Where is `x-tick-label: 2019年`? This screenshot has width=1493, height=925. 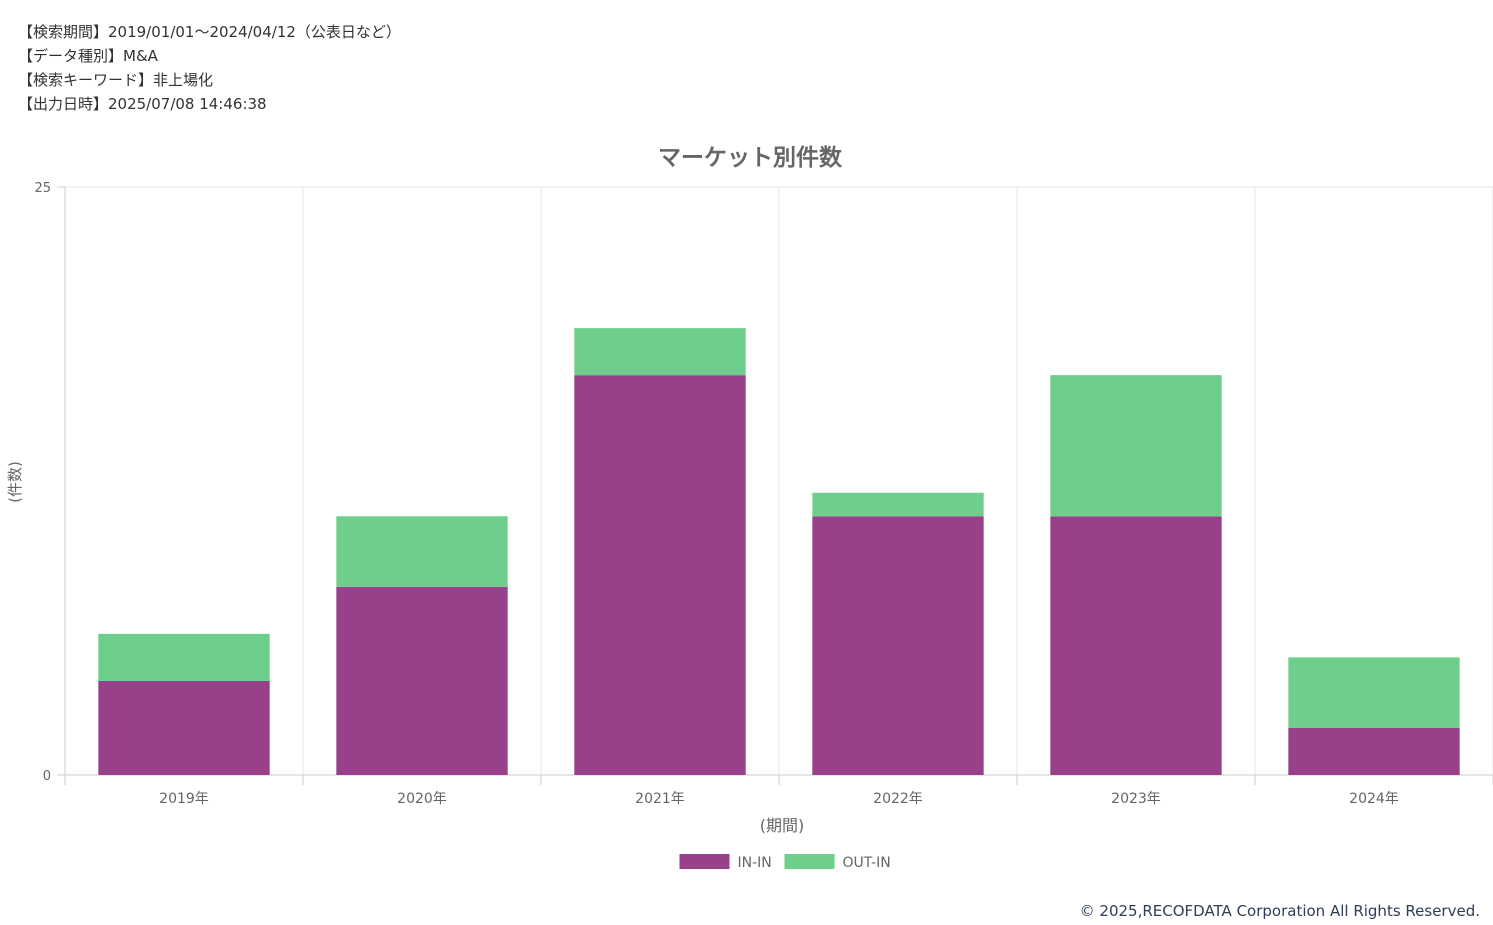
x-tick-label: 2019年 is located at coordinates (184, 799).